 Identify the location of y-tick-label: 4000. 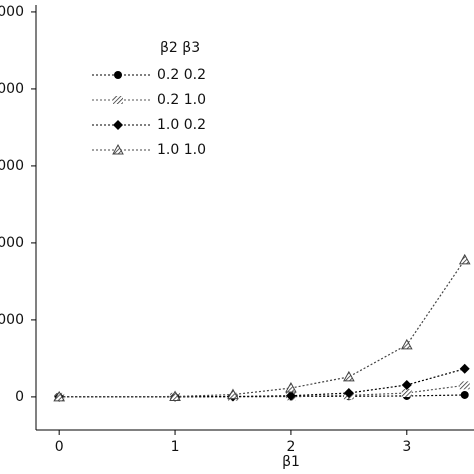
(12, 89).